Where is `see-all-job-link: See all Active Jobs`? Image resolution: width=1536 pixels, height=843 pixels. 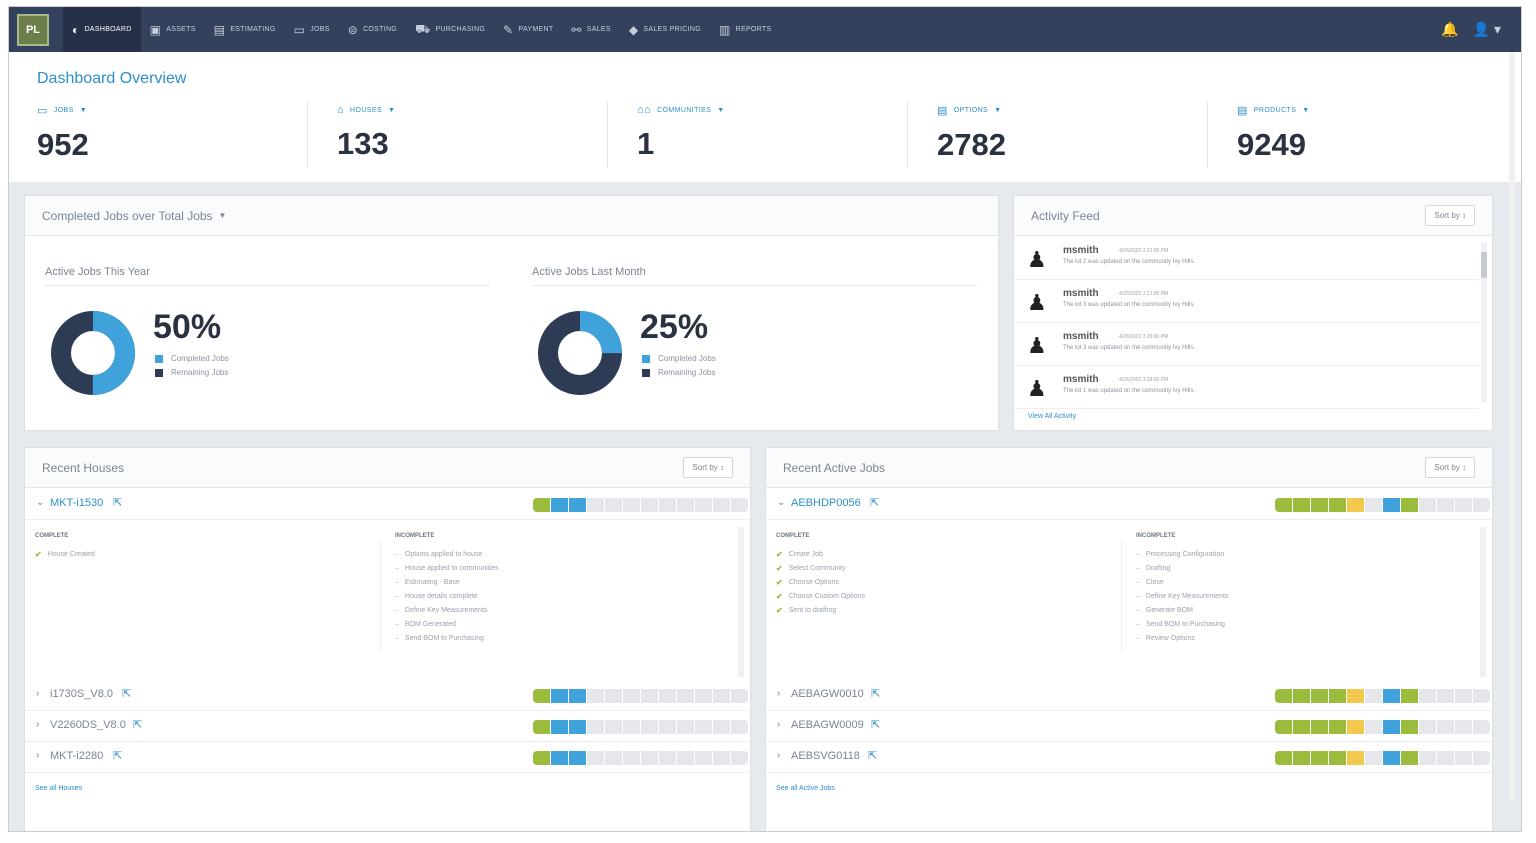
see-all-job-link: See all Active Jobs is located at coordinates (805, 788).